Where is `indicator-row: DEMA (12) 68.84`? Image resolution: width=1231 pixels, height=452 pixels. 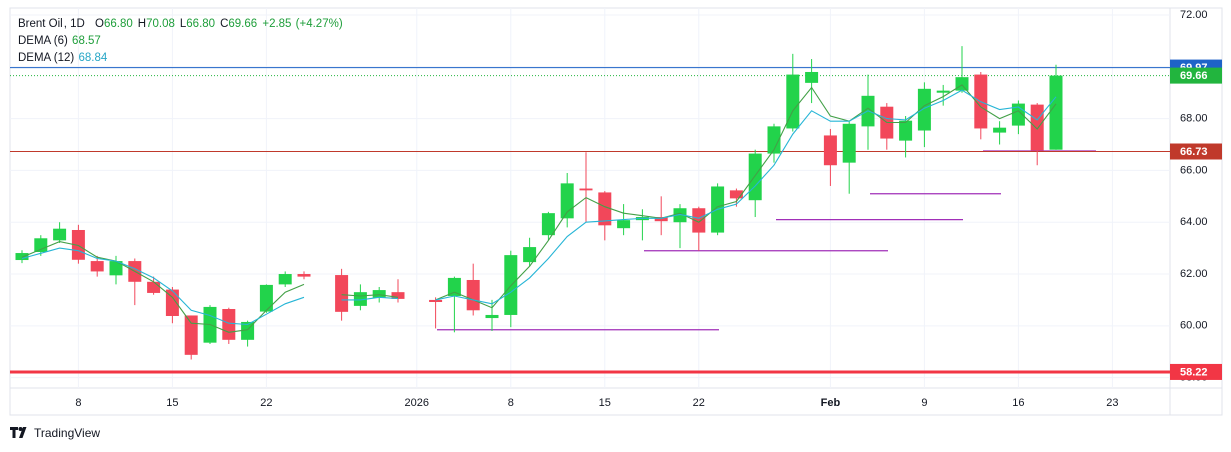 indicator-row: DEMA (12) 68.84 is located at coordinates (181, 58).